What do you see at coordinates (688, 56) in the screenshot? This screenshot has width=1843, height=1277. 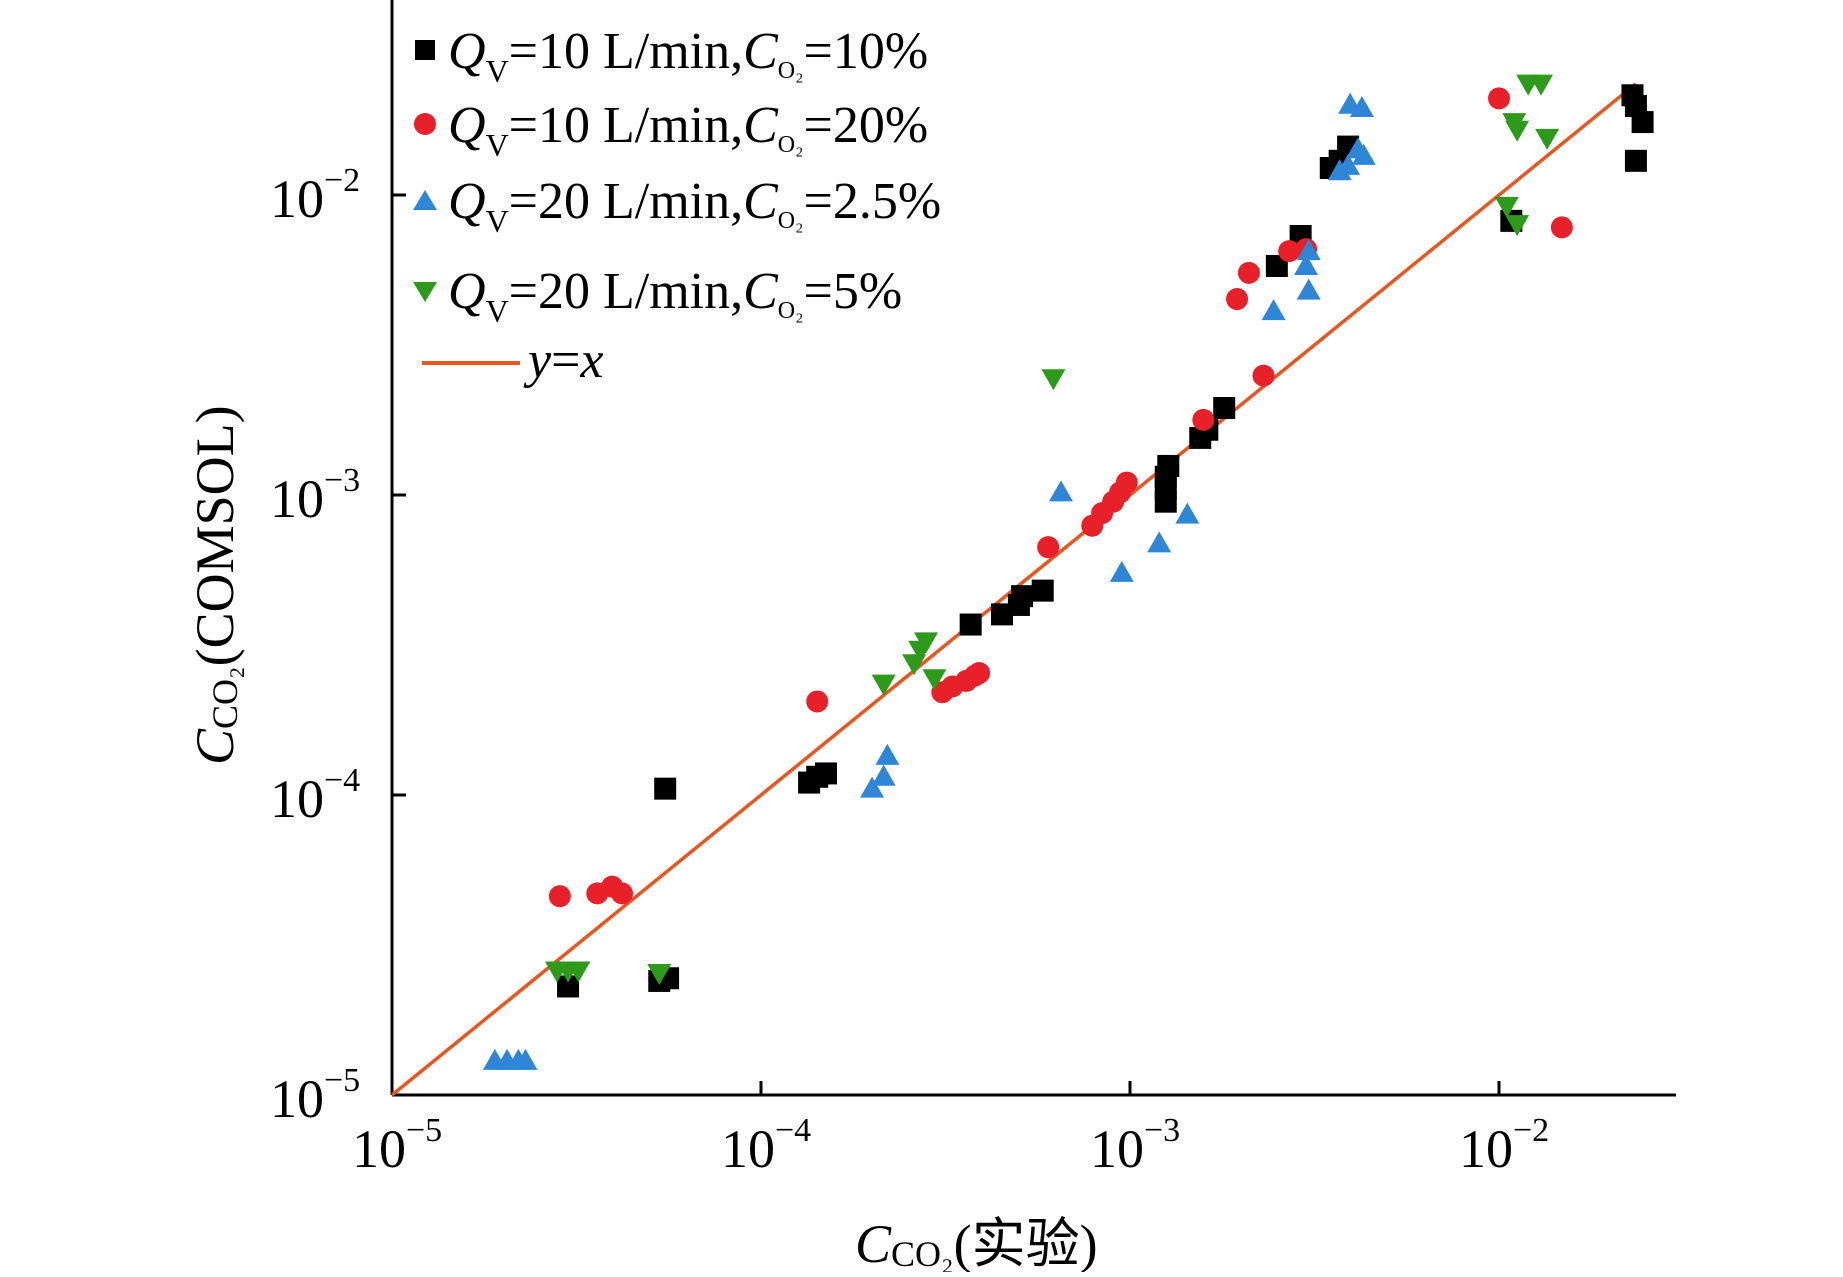 I see `legend-label-series-1: QV=10 L/min,CO₂=10%` at bounding box center [688, 56].